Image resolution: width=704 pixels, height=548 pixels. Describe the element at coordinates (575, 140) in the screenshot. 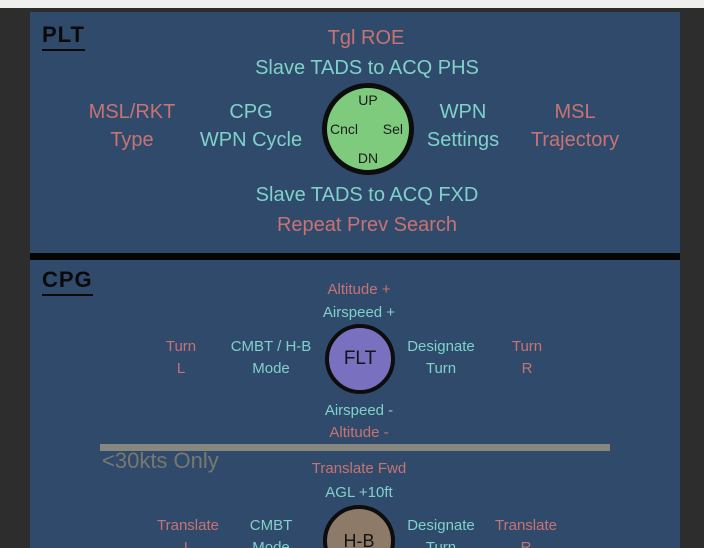

I see `label-line: Trajectory` at that location.